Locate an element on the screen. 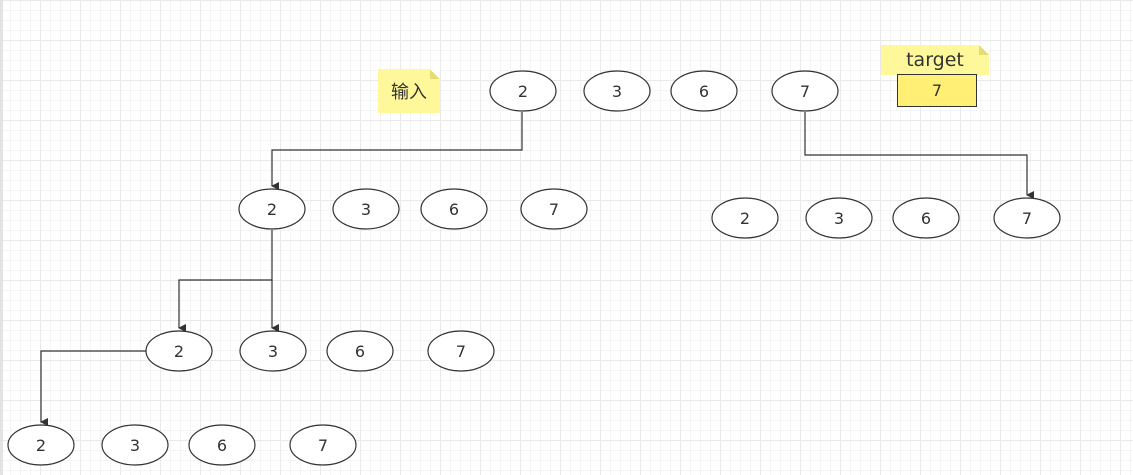 The width and height of the screenshot is (1133, 475). node-branch-b-1: 3 is located at coordinates (839, 218).